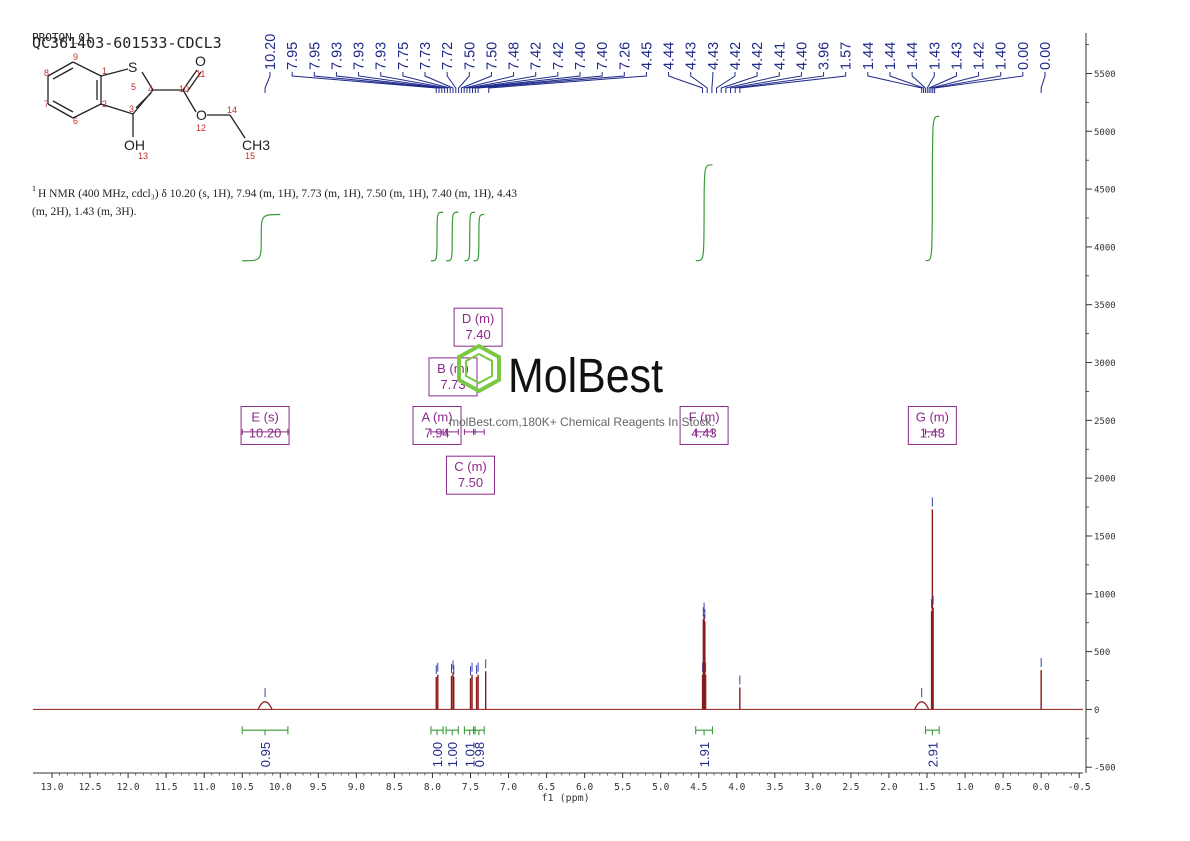 This screenshot has height=841, width=1190. What do you see at coordinates (932, 754) in the screenshot?
I see `integral-value: 2.91` at bounding box center [932, 754].